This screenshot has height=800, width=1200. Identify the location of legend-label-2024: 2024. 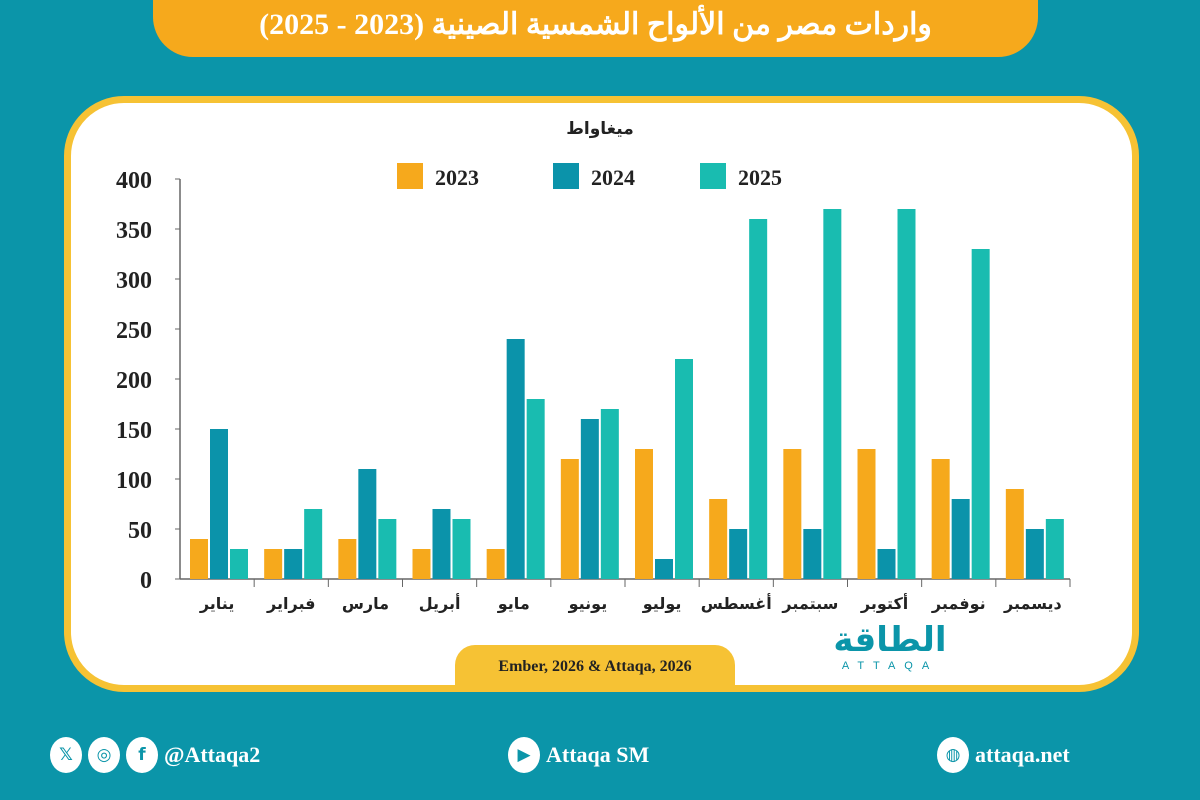
(613, 177).